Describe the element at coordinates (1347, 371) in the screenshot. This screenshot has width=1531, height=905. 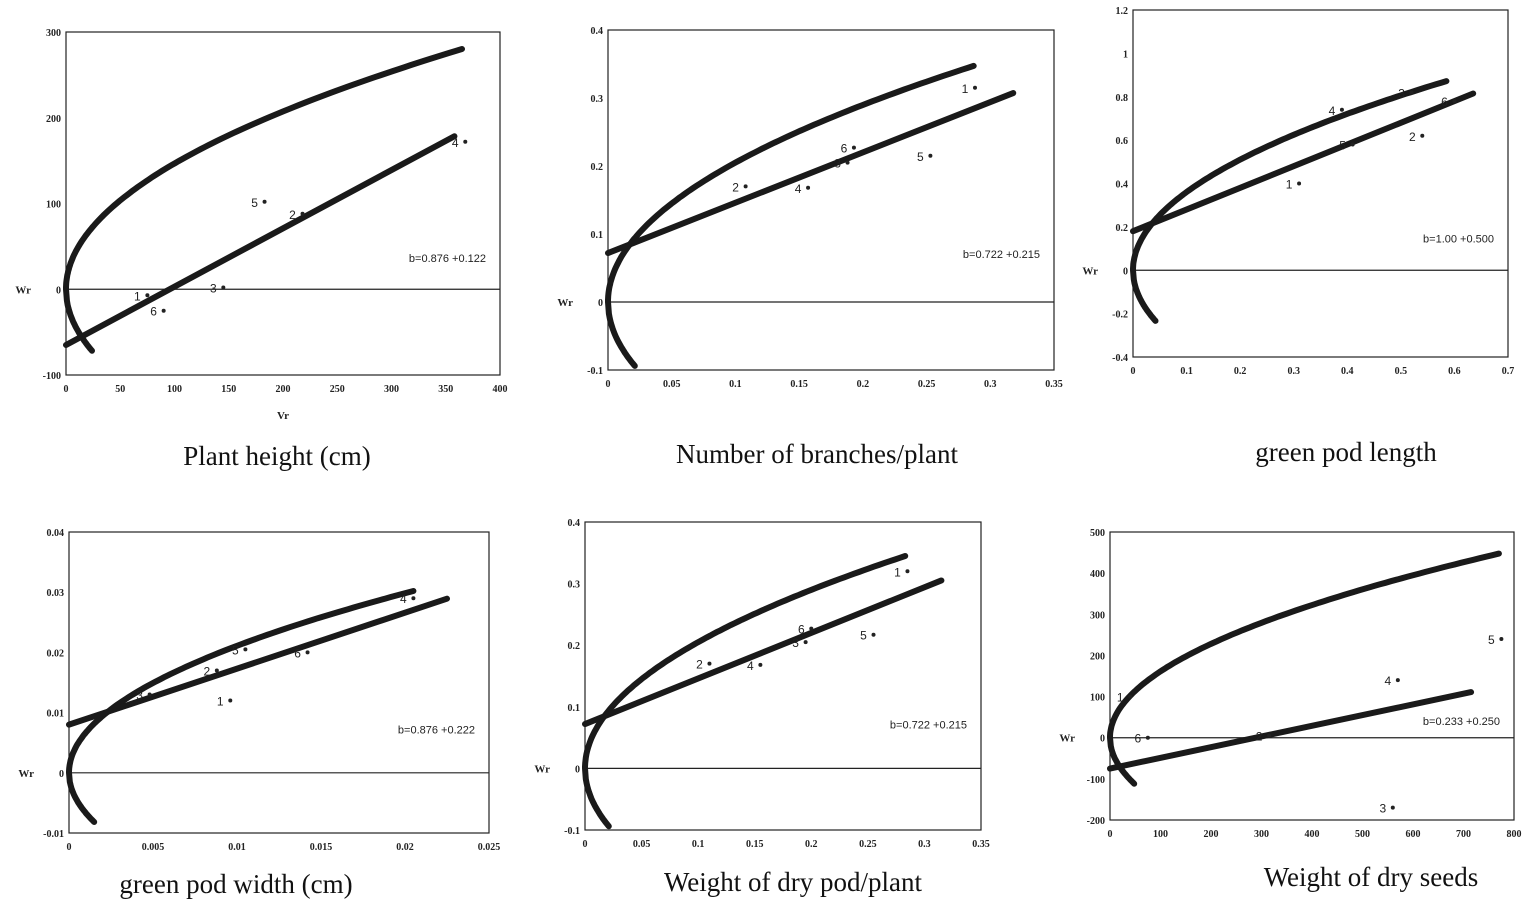
I see `x-tick-label: 0.4` at that location.